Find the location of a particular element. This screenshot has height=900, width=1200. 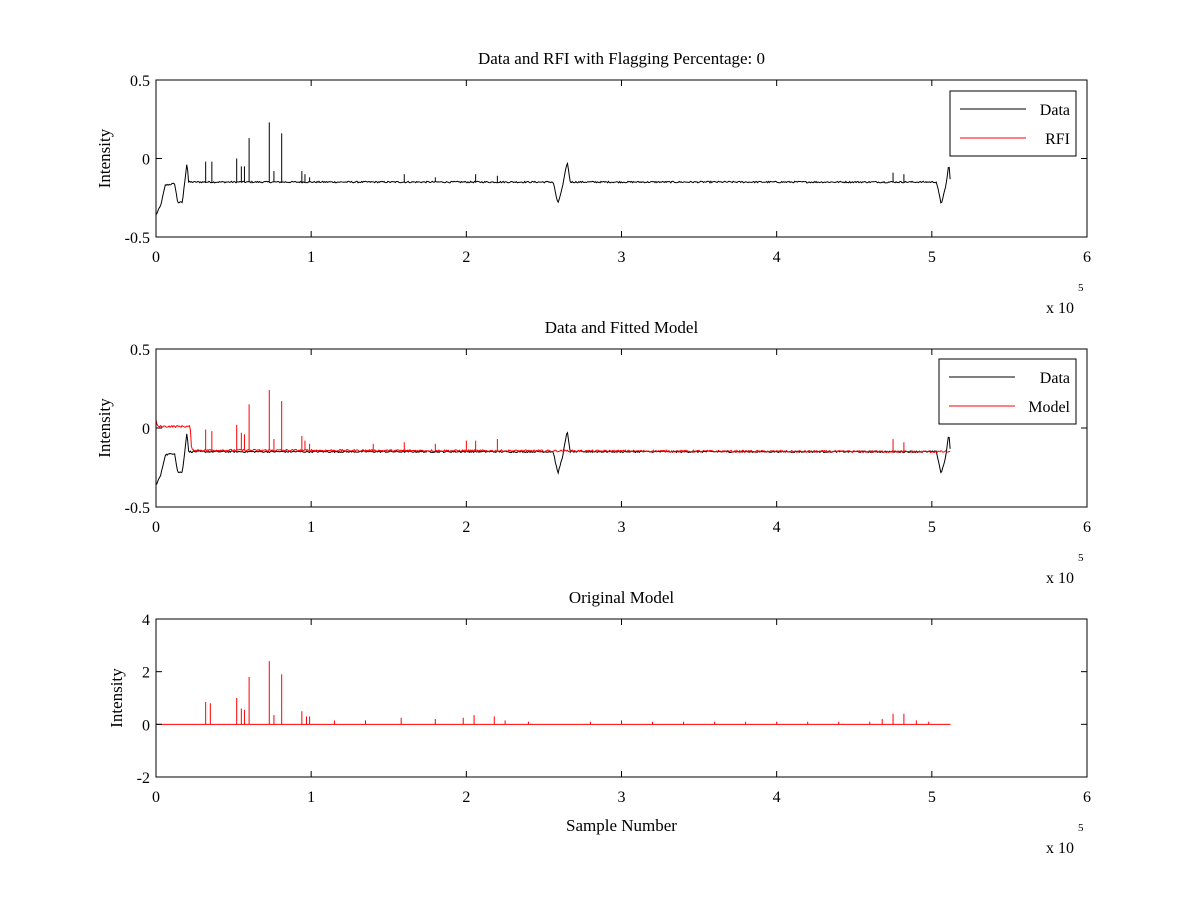

subplot-title: Data and RFI with Flagging Percentage: 0 is located at coordinates (621, 58).